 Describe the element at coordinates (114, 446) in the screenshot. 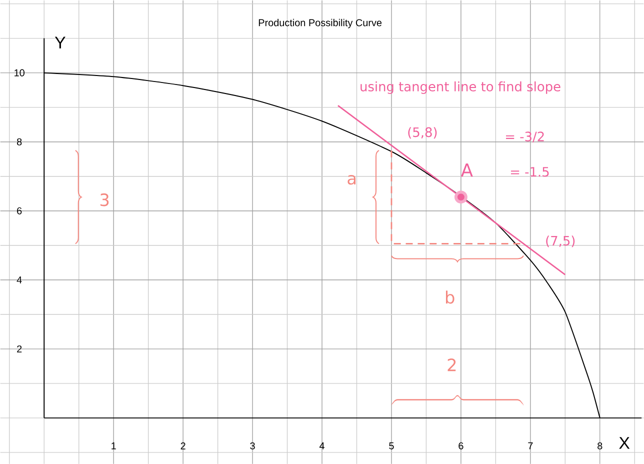

I see `x-tick-label: 1` at that location.